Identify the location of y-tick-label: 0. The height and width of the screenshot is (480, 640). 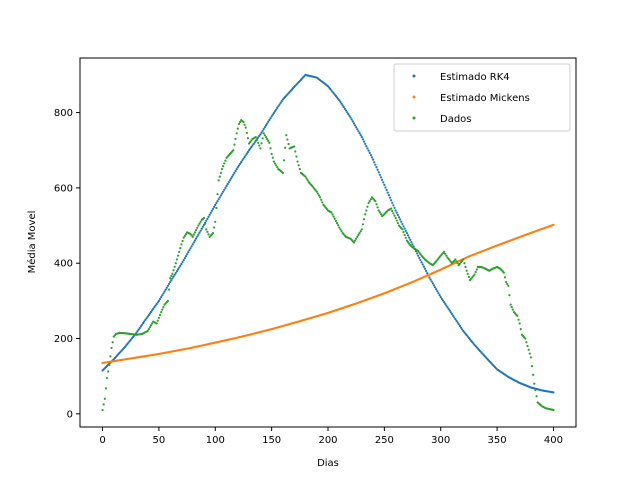
(70, 414).